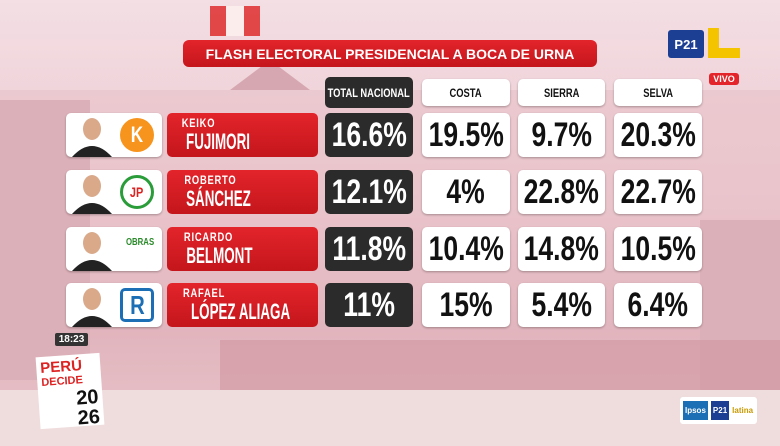 This screenshot has height=446, width=780. I want to click on first-name: KEIKO, so click(198, 123).